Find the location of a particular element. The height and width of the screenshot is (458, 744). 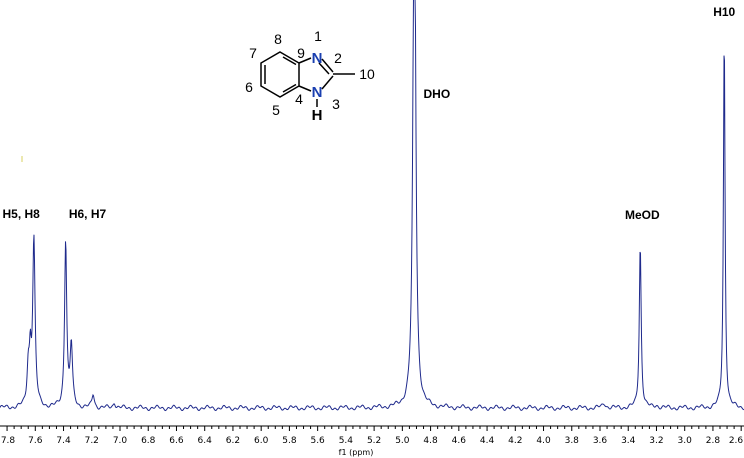

x-tick-label: 2.8 is located at coordinates (713, 441).